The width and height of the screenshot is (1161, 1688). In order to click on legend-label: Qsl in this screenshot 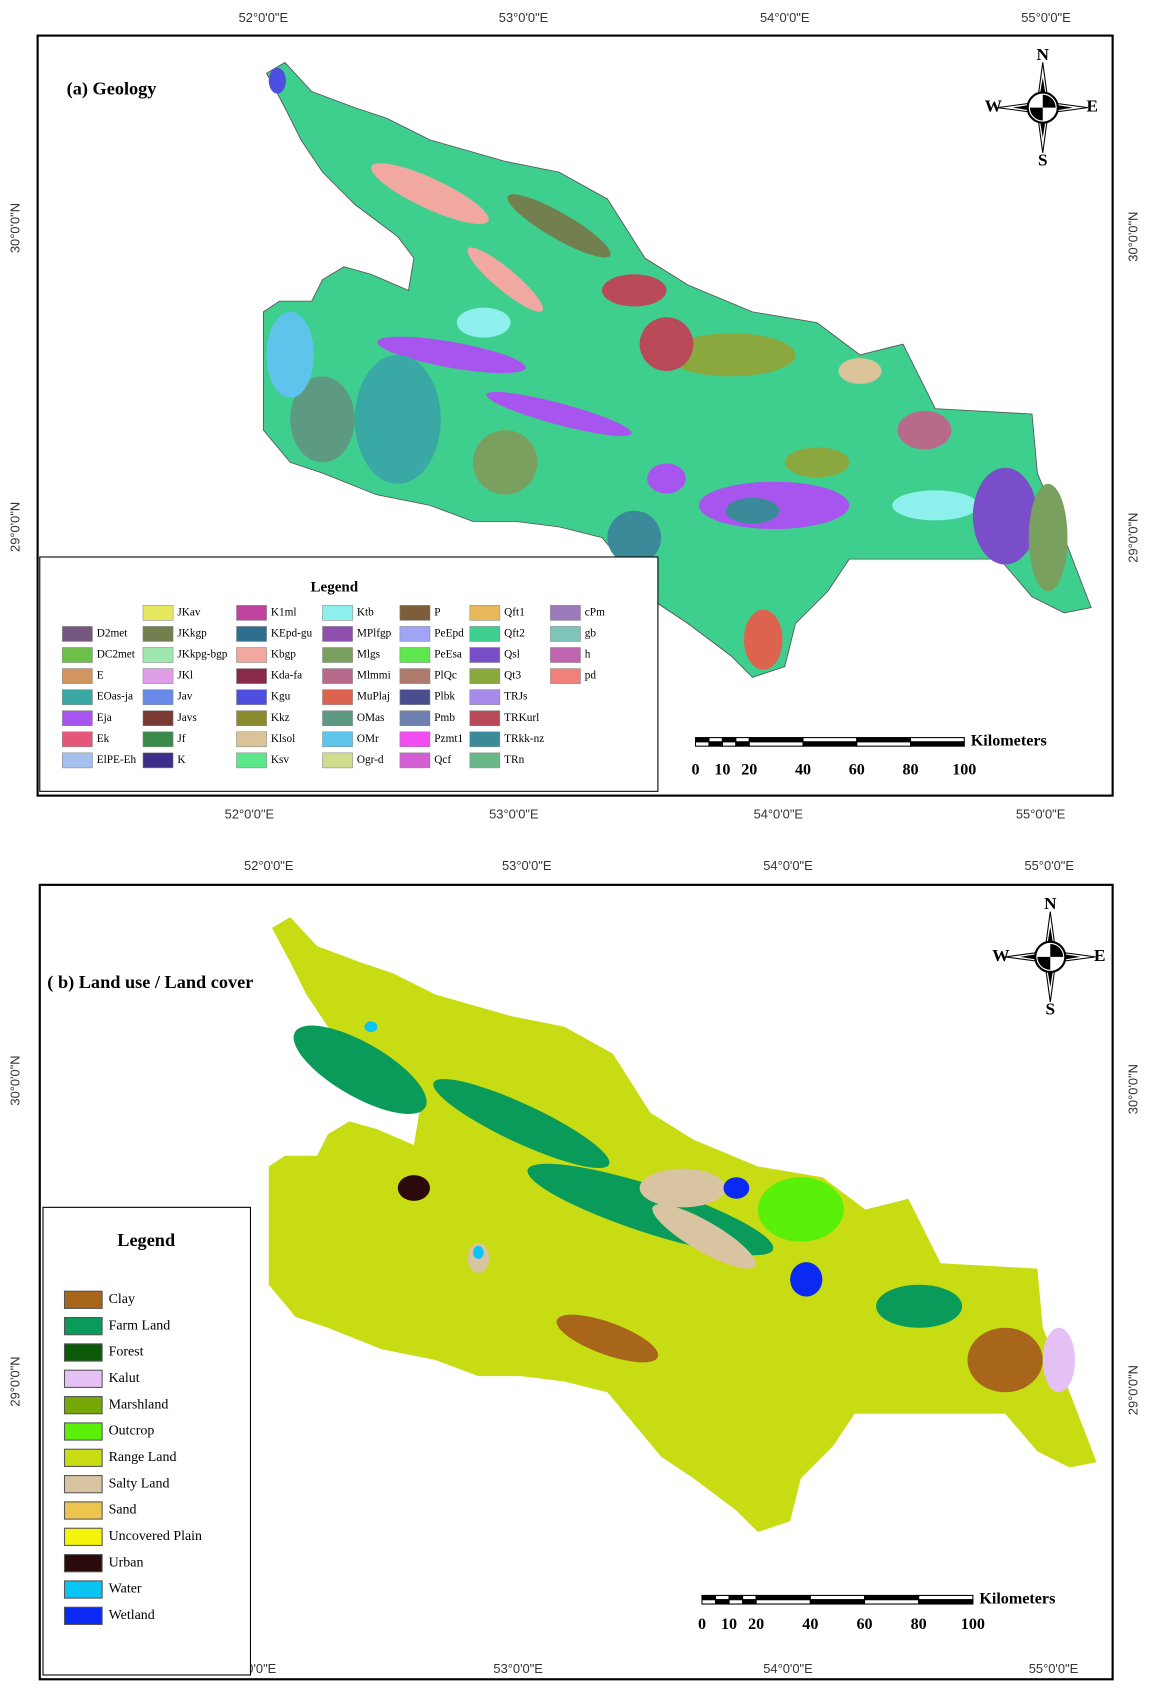, I will do `click(512, 655)`.